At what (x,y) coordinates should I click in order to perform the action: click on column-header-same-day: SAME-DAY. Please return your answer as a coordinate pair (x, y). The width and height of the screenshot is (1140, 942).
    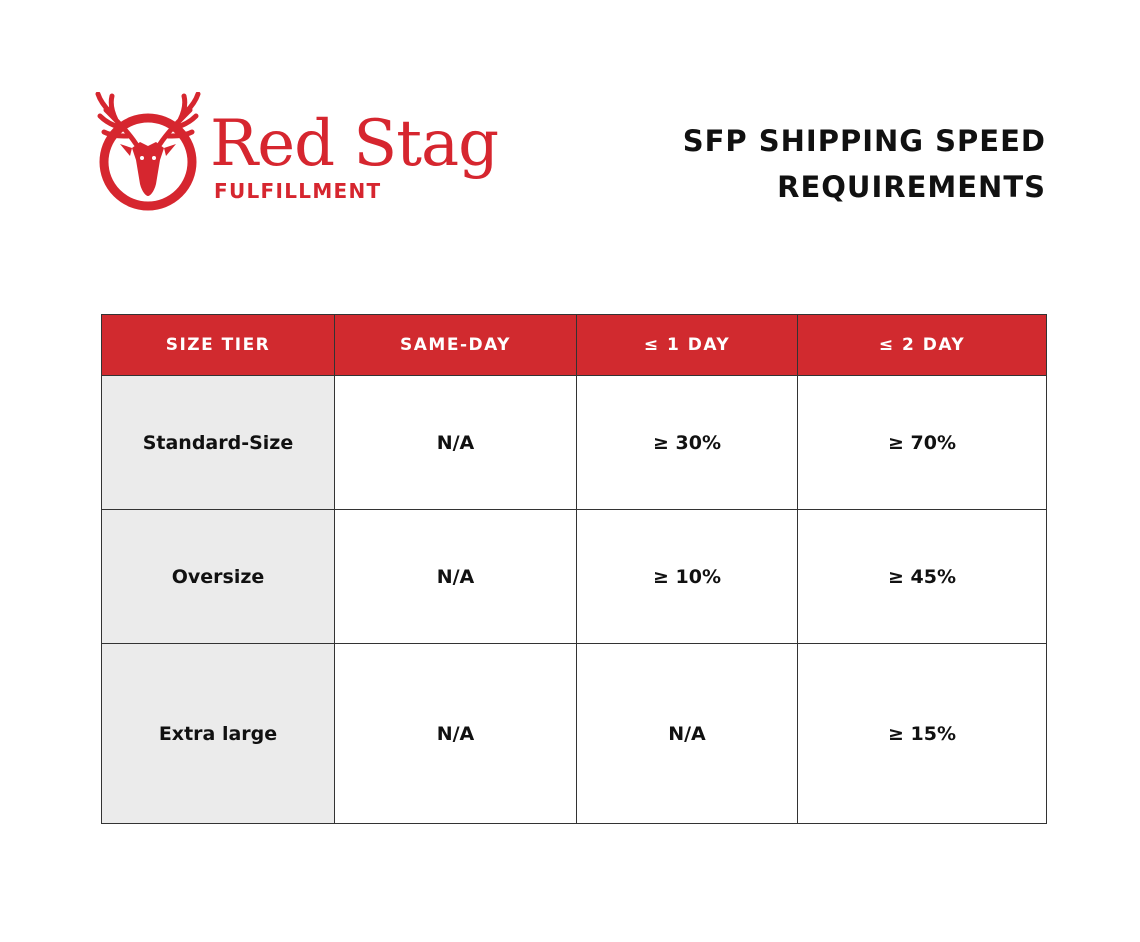
    Looking at the image, I should click on (455, 345).